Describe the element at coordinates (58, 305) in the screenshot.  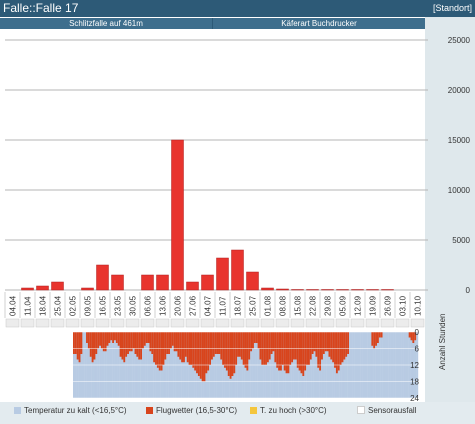
I see `x-tick-label: 25.04` at that location.